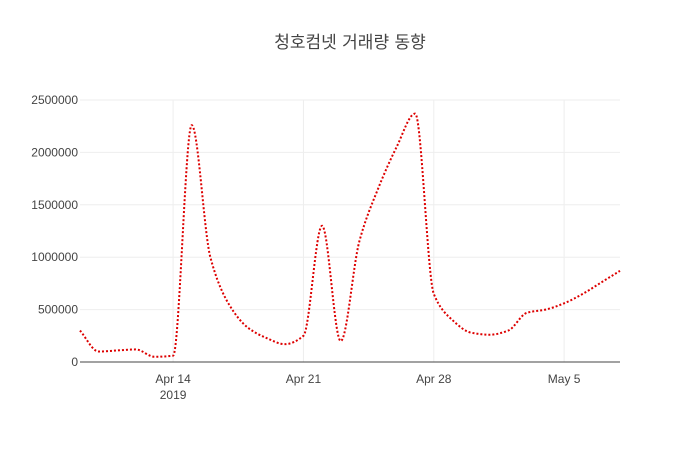 The image size is (700, 450). What do you see at coordinates (173, 379) in the screenshot?
I see `x-tick-label: Apr 14` at bounding box center [173, 379].